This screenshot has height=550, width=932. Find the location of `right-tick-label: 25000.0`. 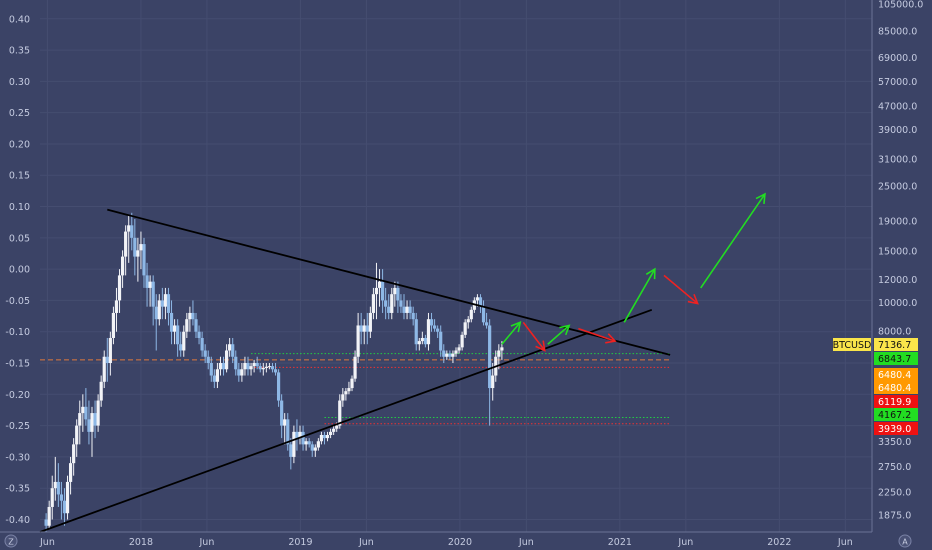

right-tick-label: 25000.0 is located at coordinates (897, 187).